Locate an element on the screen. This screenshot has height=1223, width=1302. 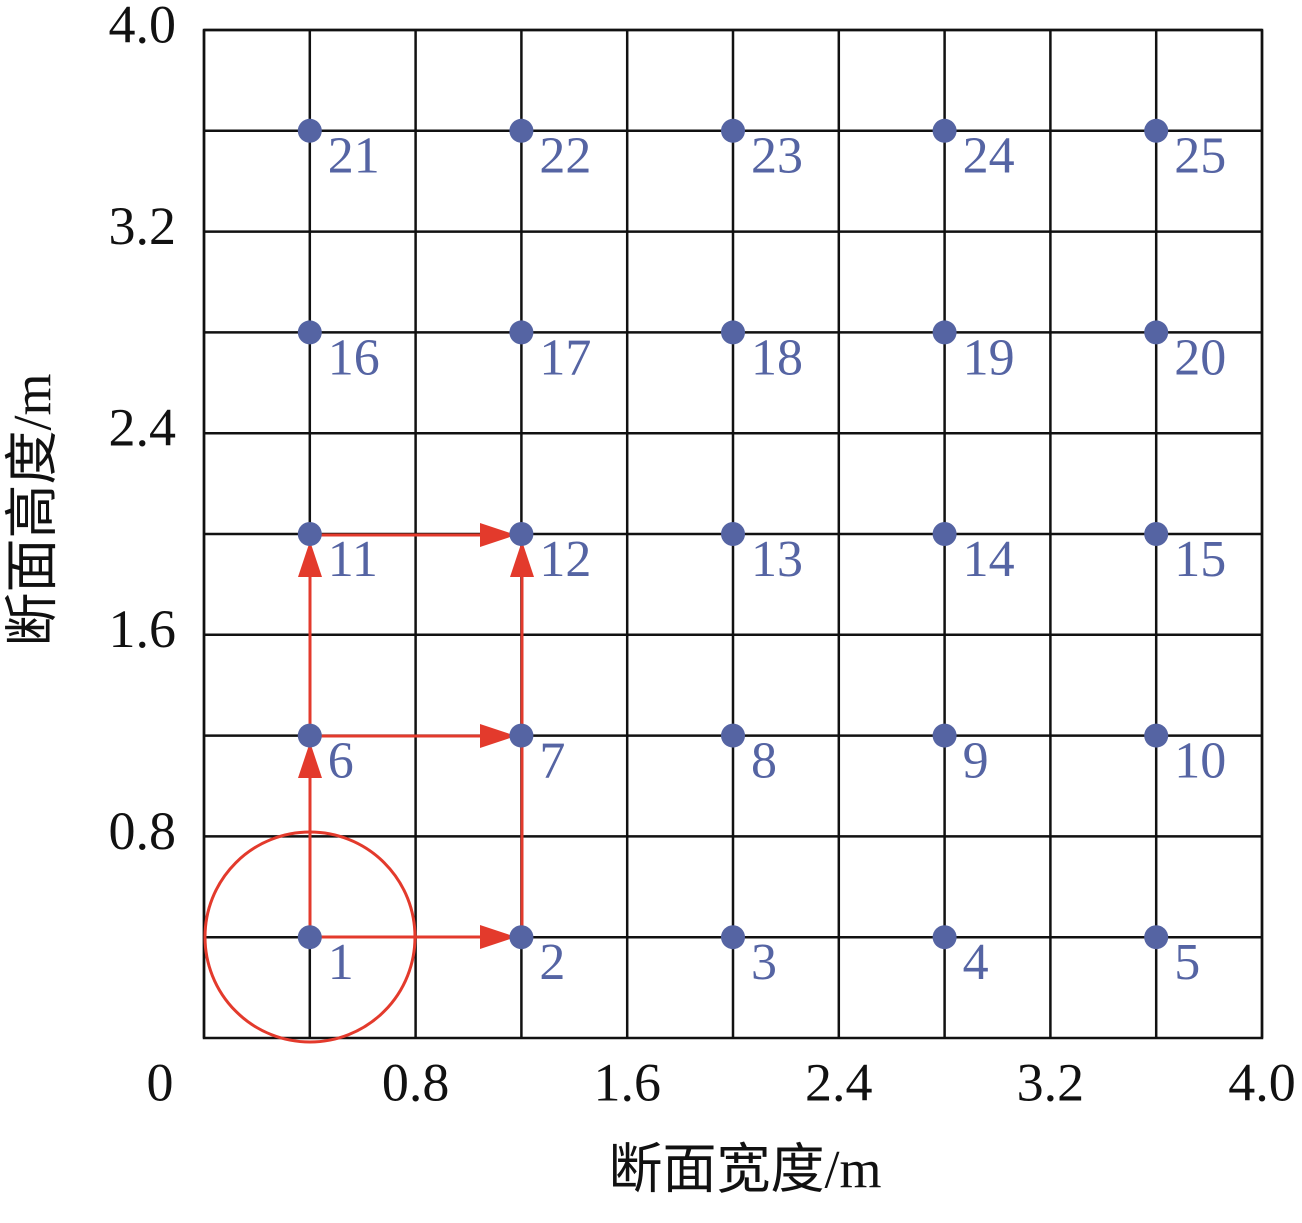
point-label: 9 is located at coordinates (976, 761).